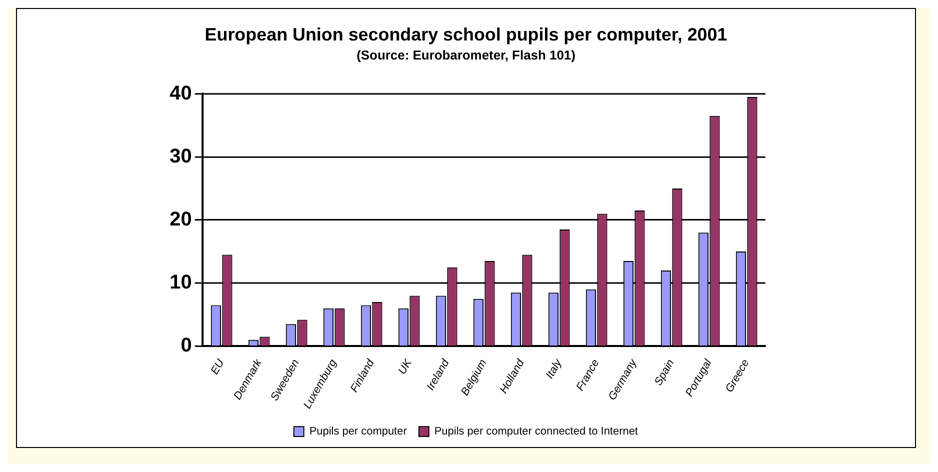 This screenshot has width=938, height=472. What do you see at coordinates (358, 432) in the screenshot?
I see `legend-label: Pupils per computer` at bounding box center [358, 432].